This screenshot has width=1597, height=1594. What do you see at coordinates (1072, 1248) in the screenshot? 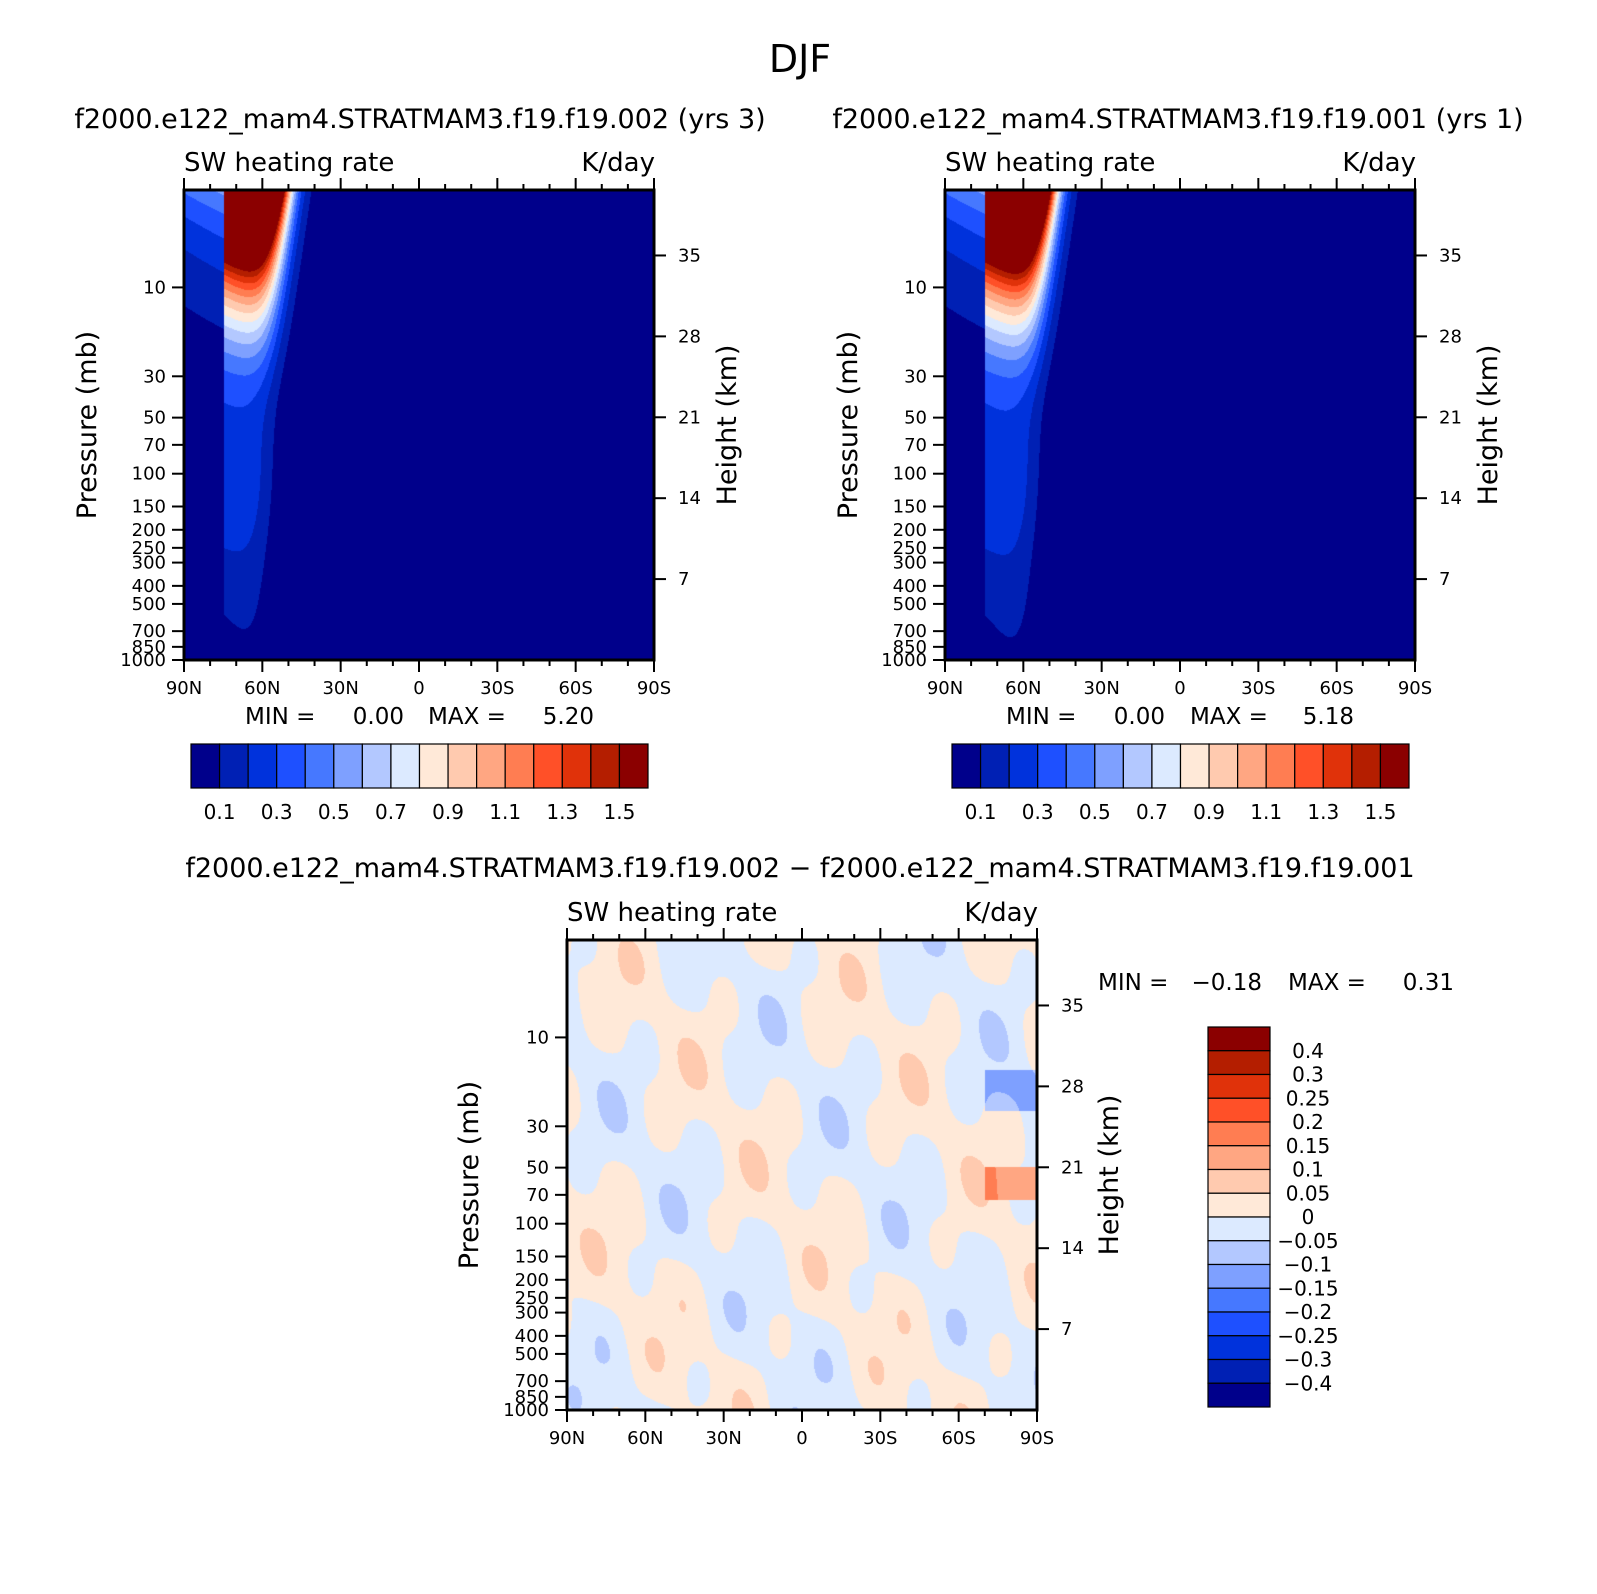
I see `panel-c-y2tick-label: 14` at bounding box center [1072, 1248].